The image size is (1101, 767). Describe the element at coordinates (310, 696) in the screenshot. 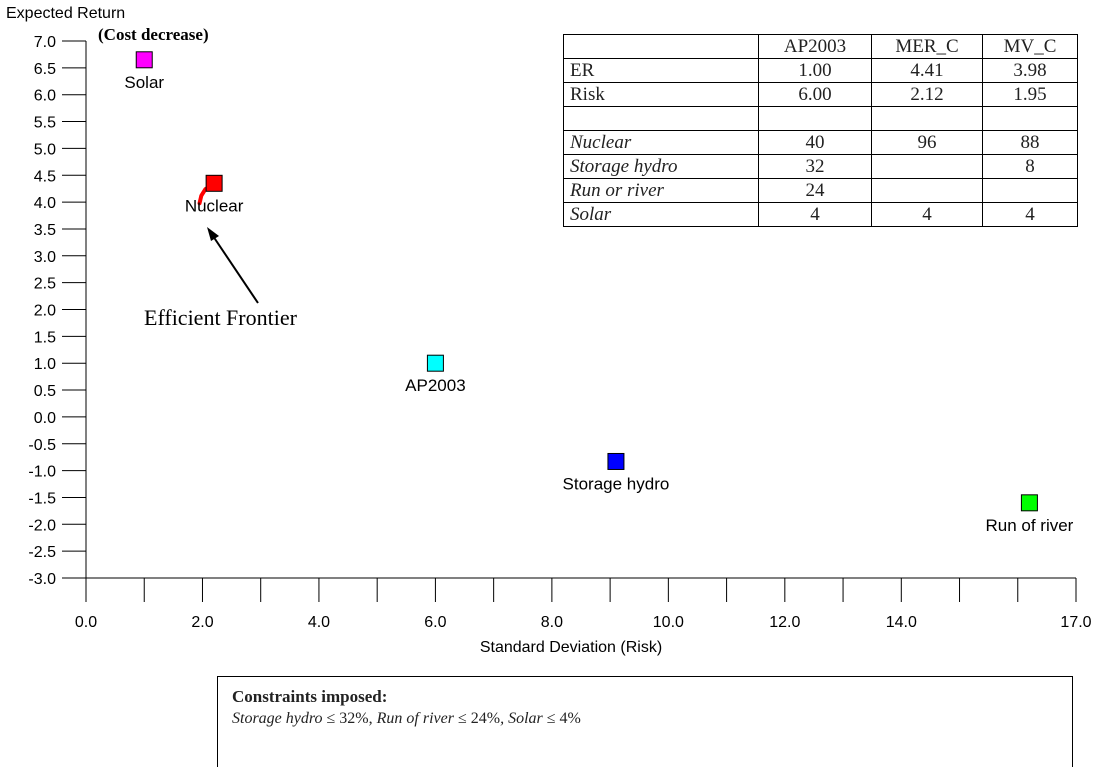

I see `constraints-title: Constraints imposed:` at that location.